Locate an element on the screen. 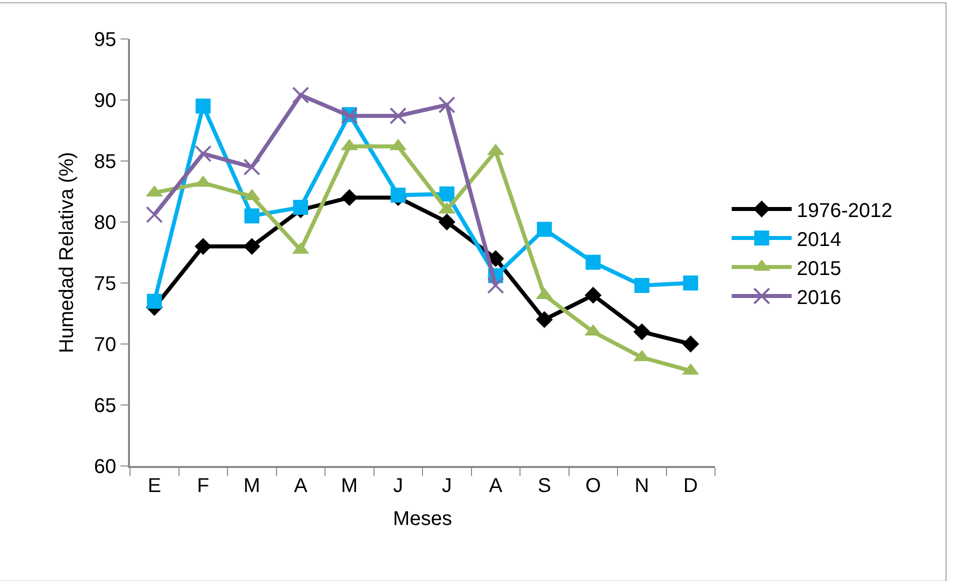 Image resolution: width=958 pixels, height=581 pixels. y-axis-title: Humedad Relativa (%) is located at coordinates (67, 253).